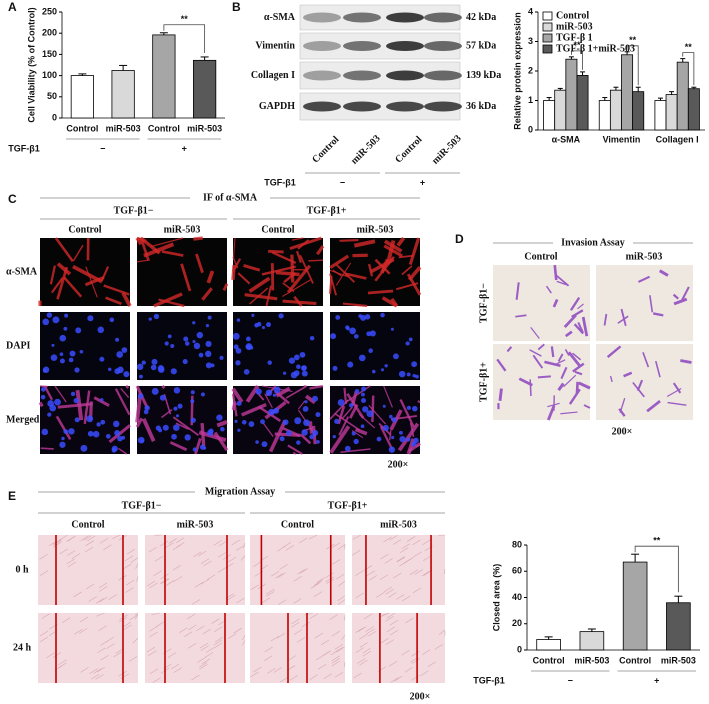  What do you see at coordinates (366, 150) in the screenshot?
I see `lane-label: miR-503` at bounding box center [366, 150].